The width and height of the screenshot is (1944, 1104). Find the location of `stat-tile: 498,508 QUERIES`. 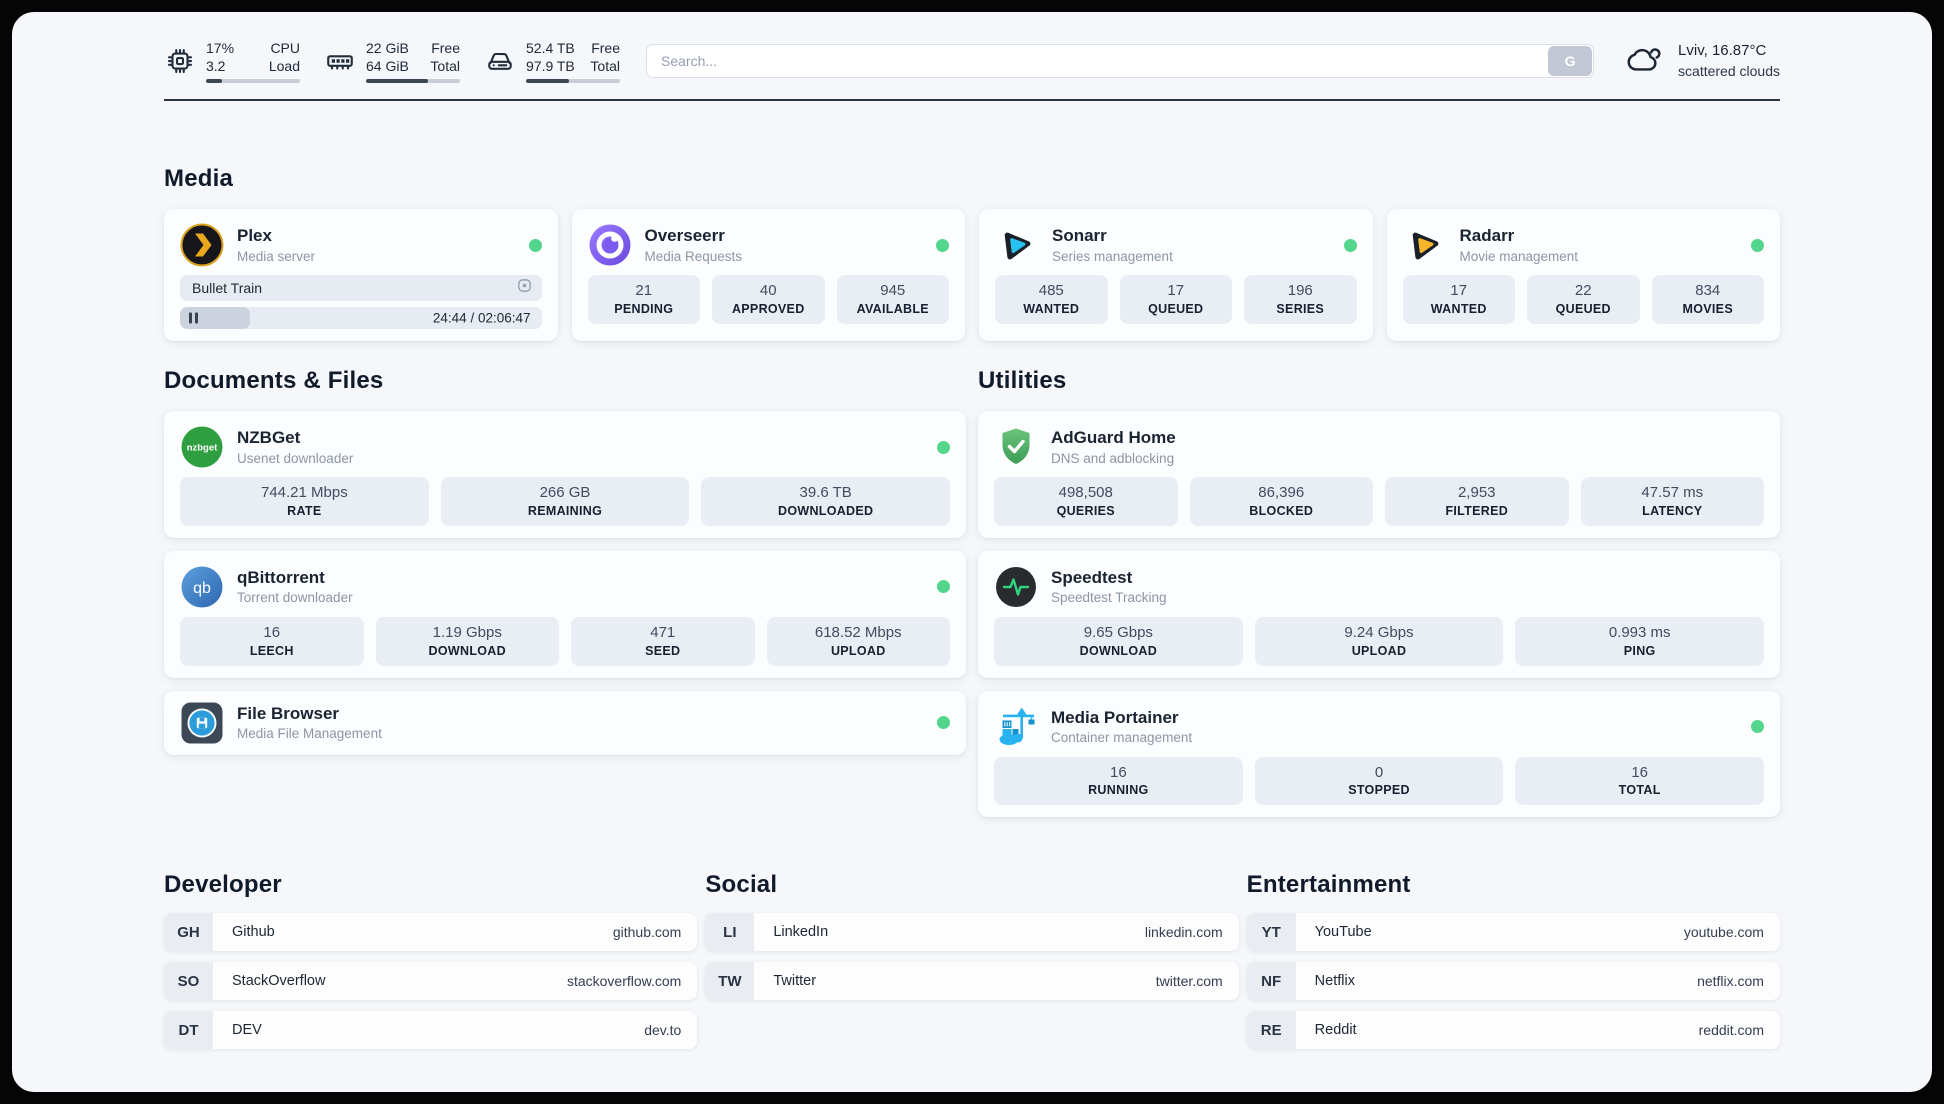

stat-tile: 498,508 QUERIES is located at coordinates (1086, 501).